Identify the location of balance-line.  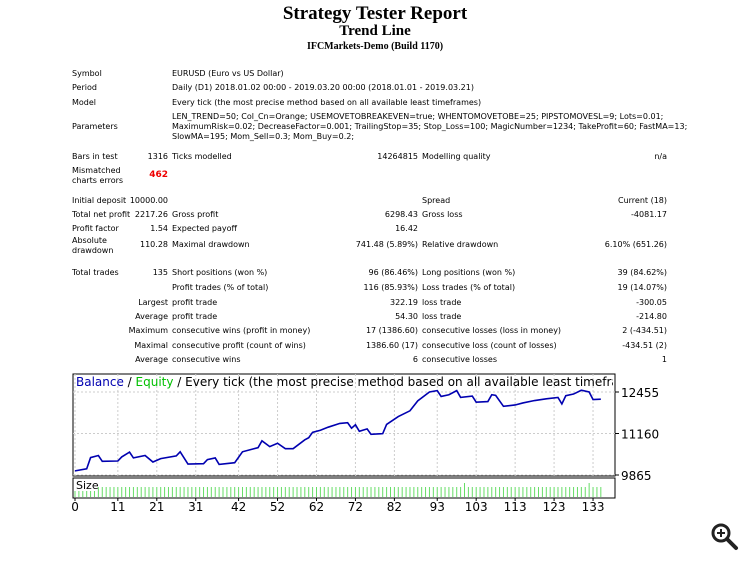
(337, 430).